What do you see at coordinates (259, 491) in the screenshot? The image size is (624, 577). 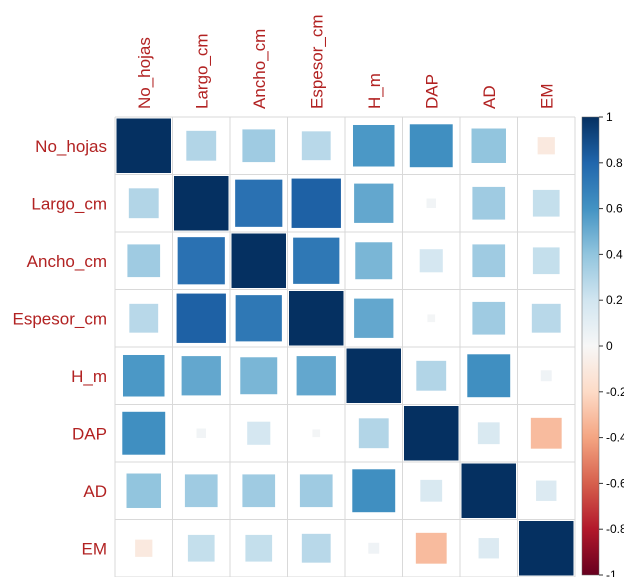 I see `heatmap-cell-AD-Ancho_cm` at bounding box center [259, 491].